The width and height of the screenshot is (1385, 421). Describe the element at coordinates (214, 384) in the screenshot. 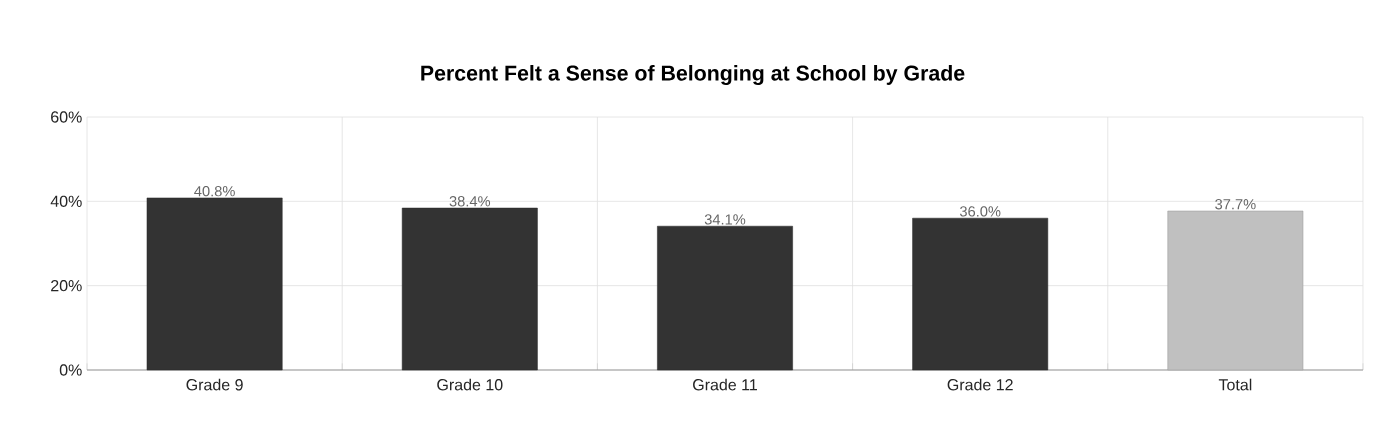

I see `x-tick-label: Grade 9` at that location.